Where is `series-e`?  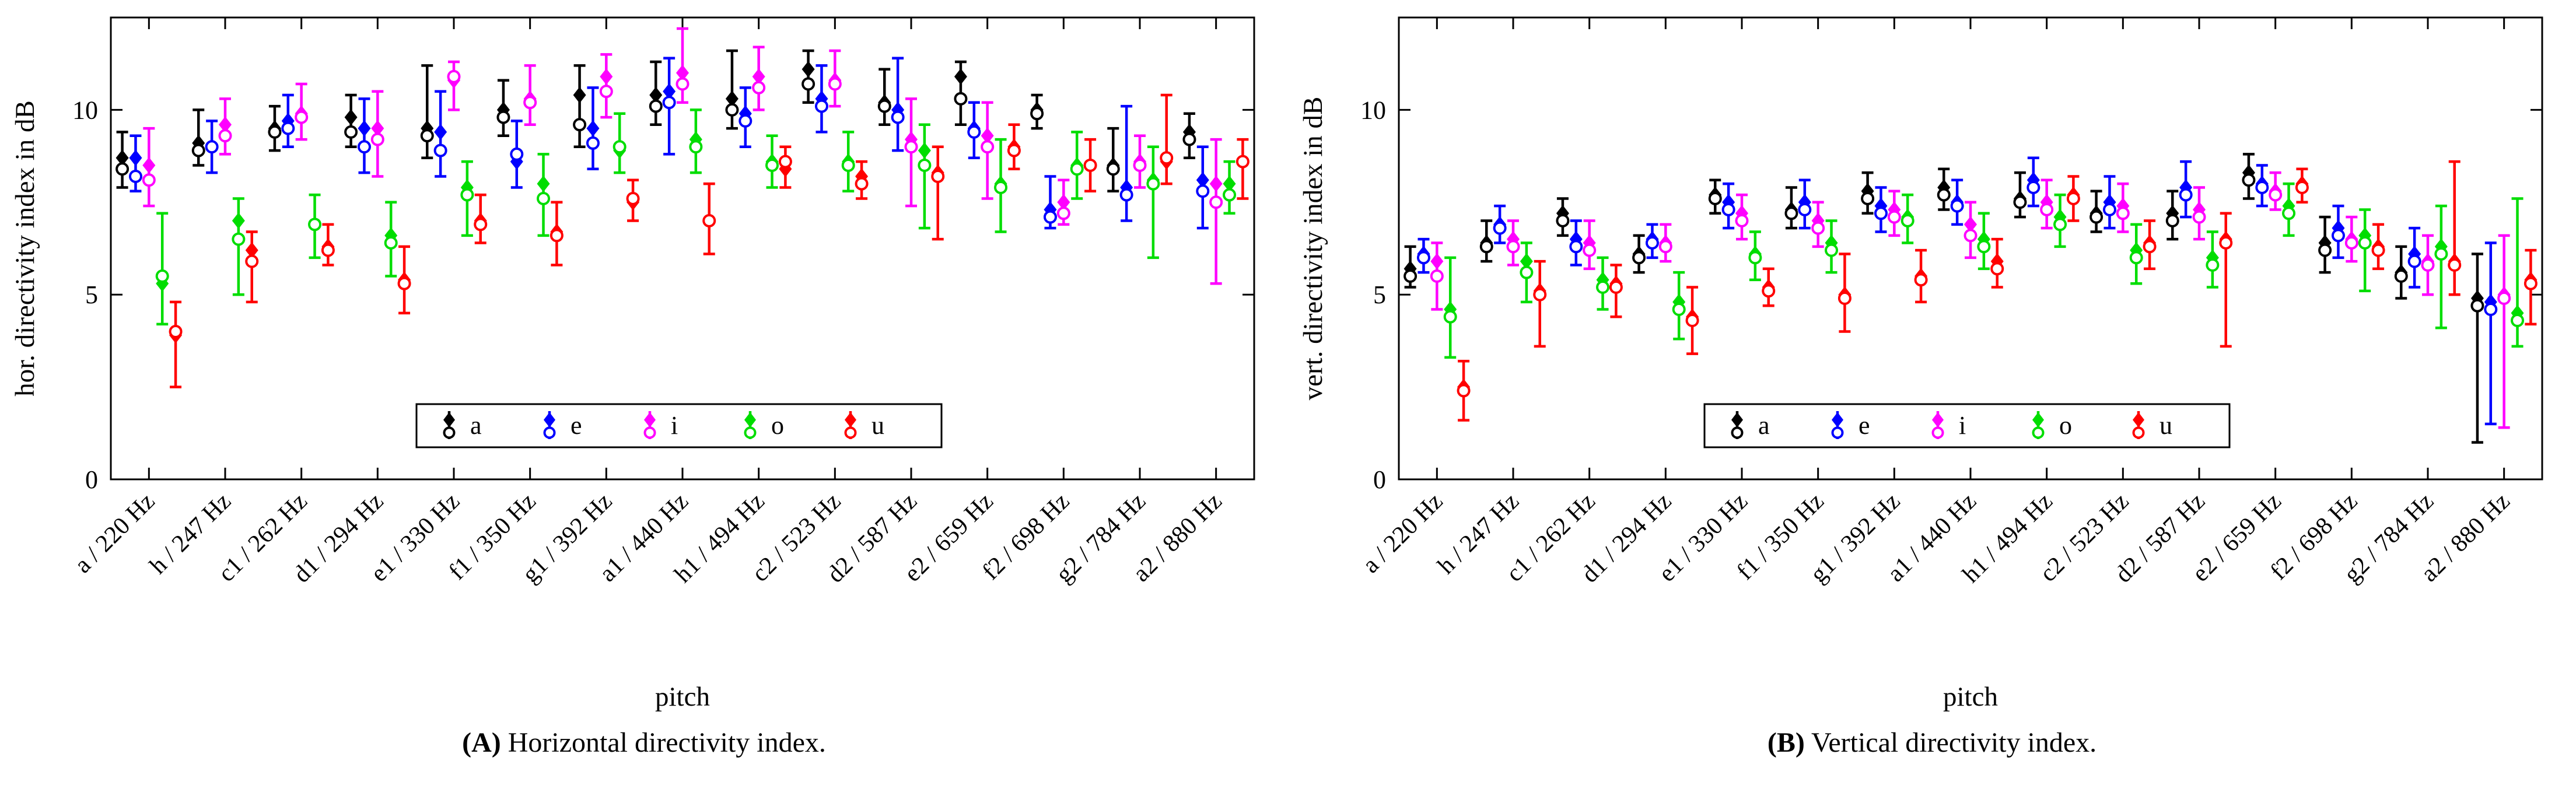 series-e is located at coordinates (1957, 291).